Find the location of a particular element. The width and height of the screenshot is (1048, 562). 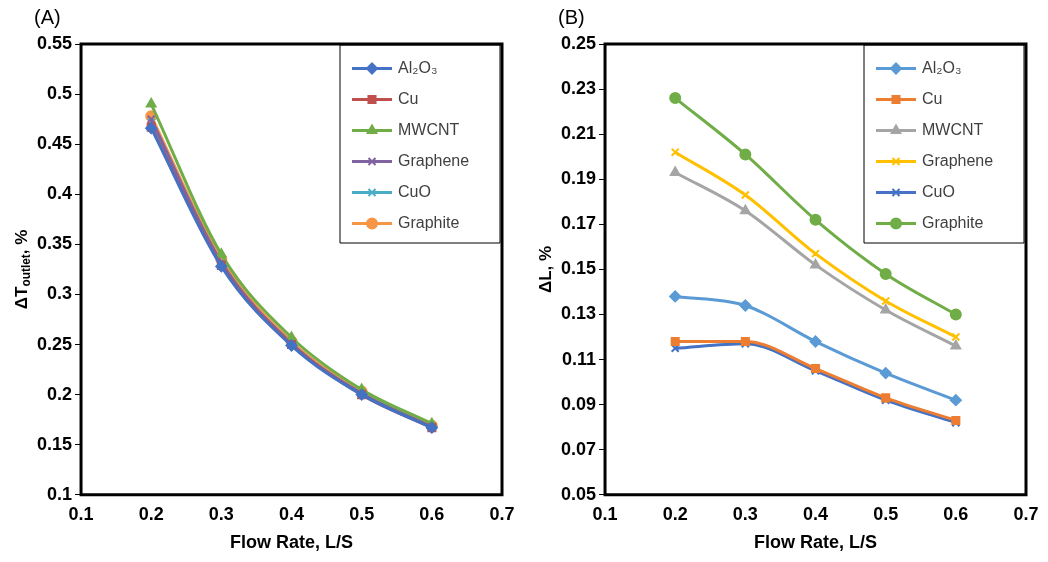

y-tick-label: 0.11 is located at coordinates (579, 358).